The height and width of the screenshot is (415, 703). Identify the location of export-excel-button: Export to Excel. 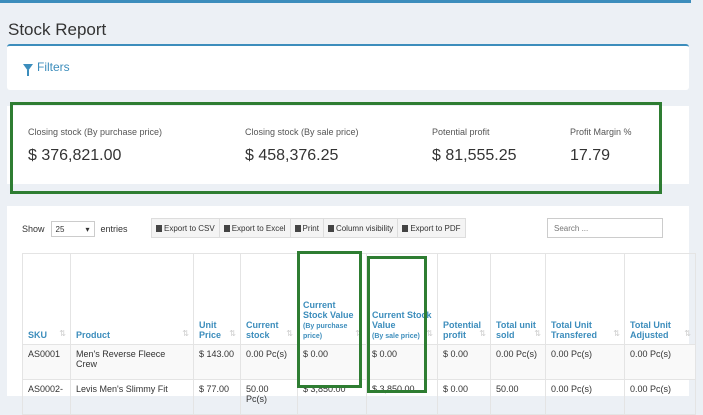
(255, 228).